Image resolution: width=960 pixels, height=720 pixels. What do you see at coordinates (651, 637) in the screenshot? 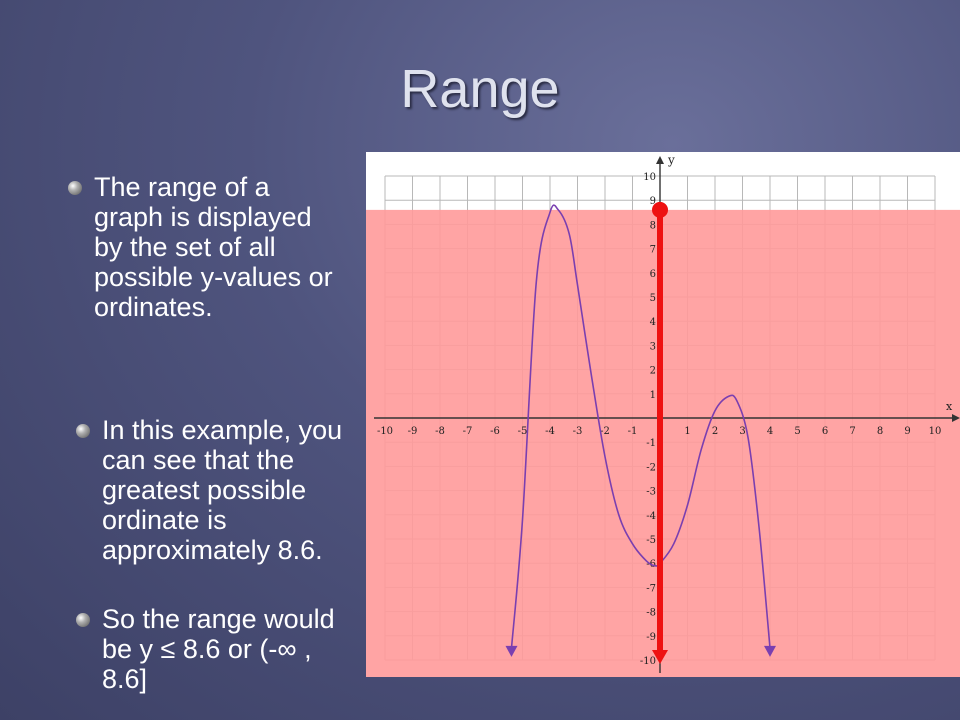
I see `y-tick-label: -9` at bounding box center [651, 637].